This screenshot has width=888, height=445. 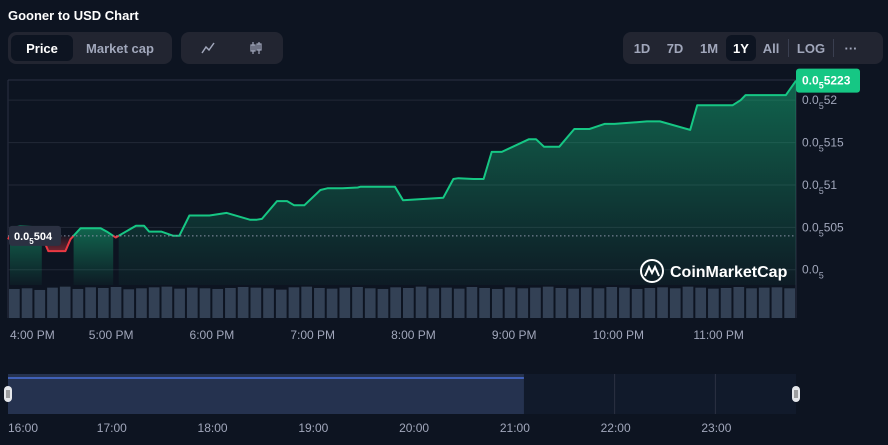 I want to click on navigator-left-handle, so click(x=8, y=394).